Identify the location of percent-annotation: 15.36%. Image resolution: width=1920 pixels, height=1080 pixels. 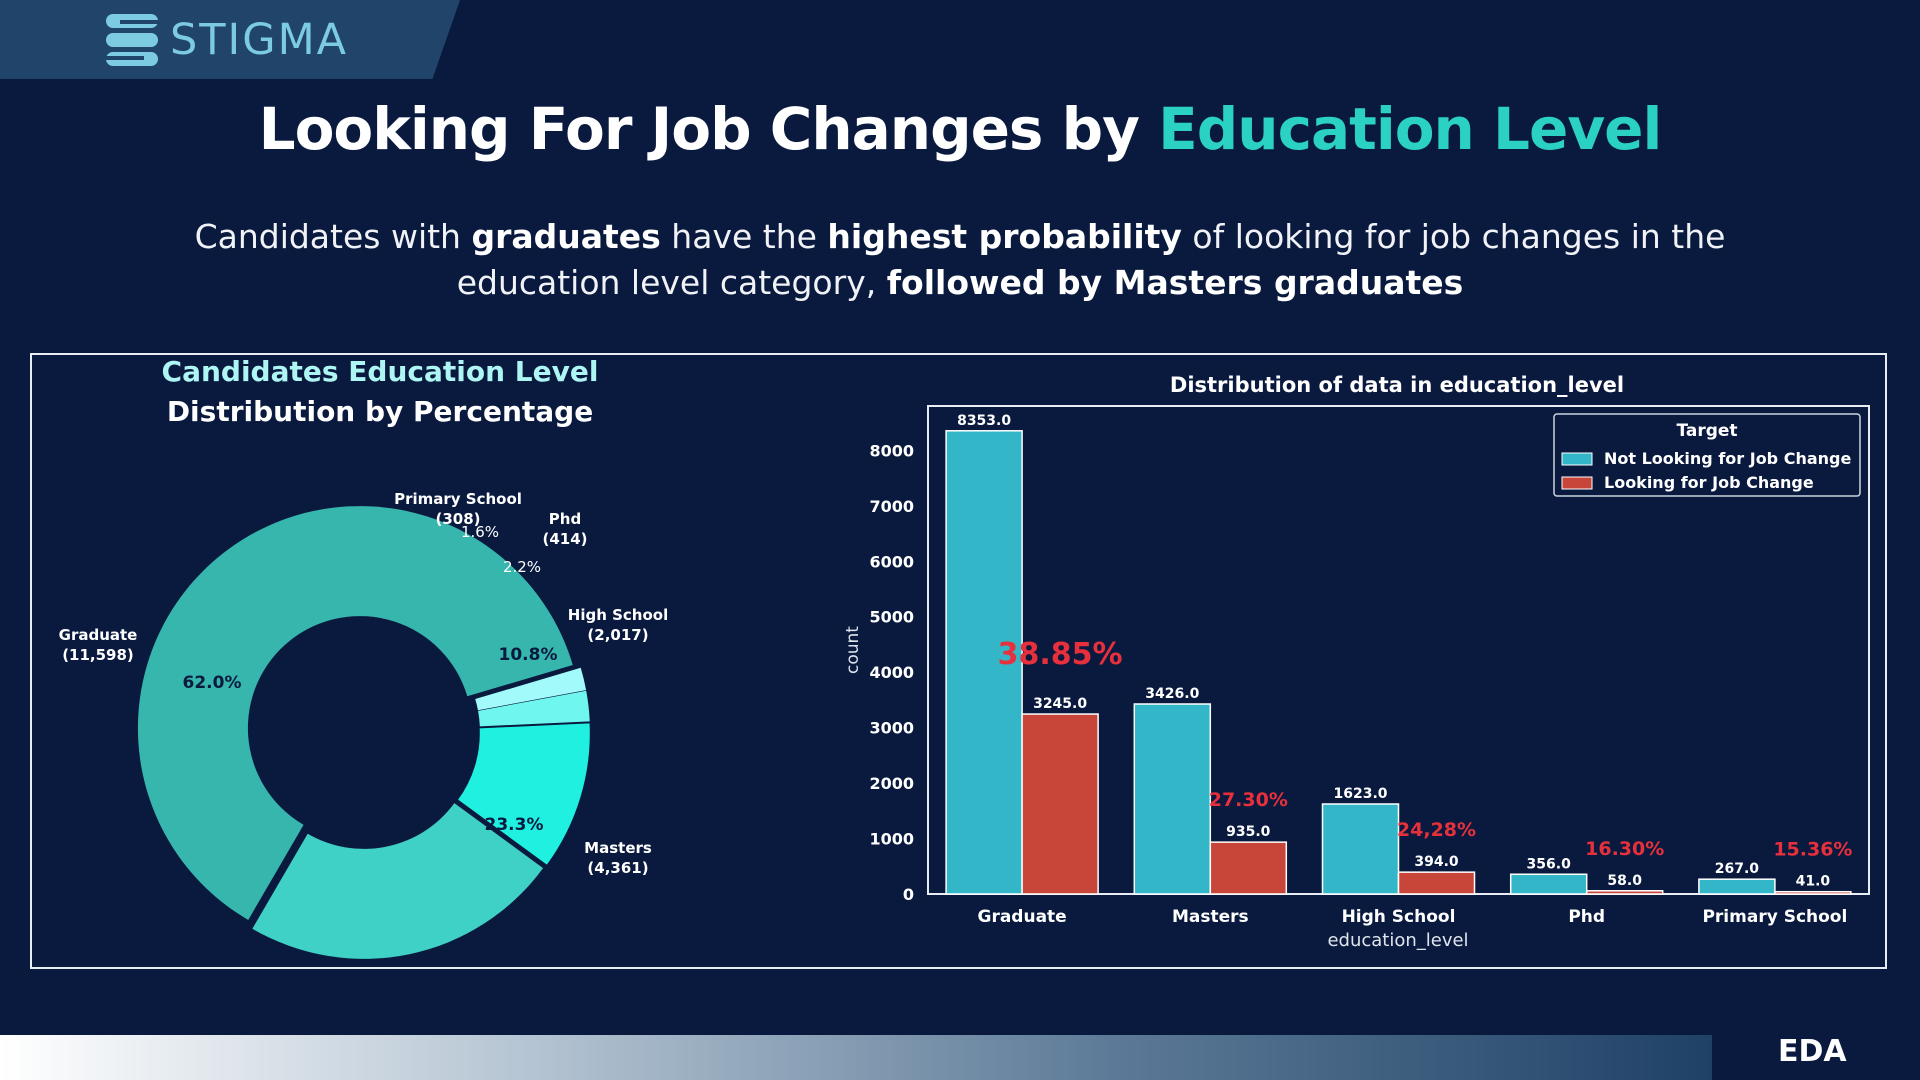
(1812, 850).